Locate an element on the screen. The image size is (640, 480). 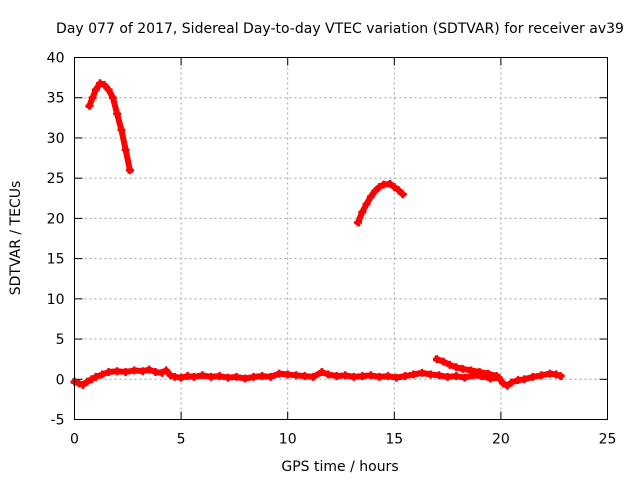
y-tick-label: 30 is located at coordinates (56, 139).